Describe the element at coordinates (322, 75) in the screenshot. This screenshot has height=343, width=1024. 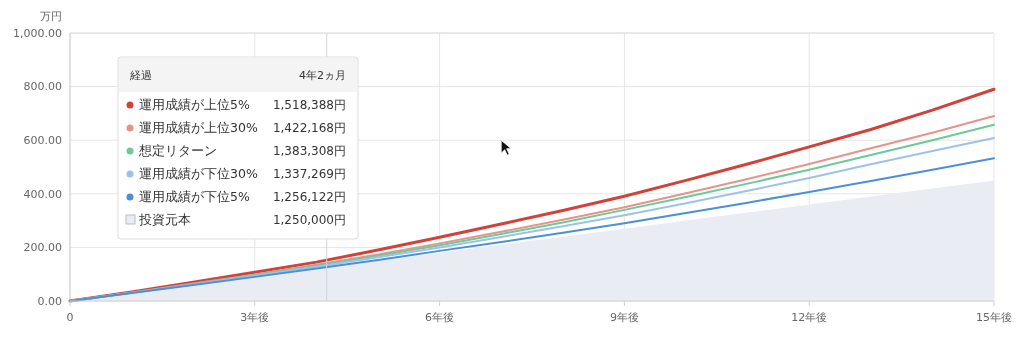
I see `annotation: 4年2ヵ月` at that location.